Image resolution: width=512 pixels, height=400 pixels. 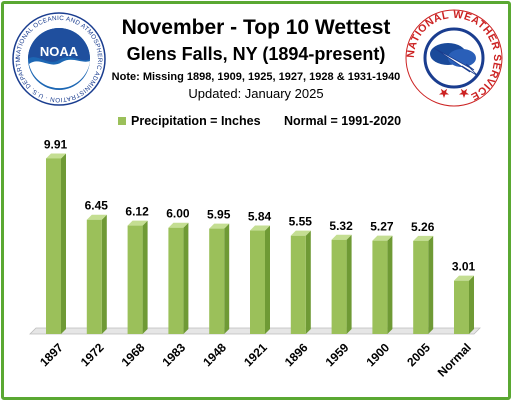 I want to click on legend-series-label: Precipitation = Inches, so click(x=196, y=121).